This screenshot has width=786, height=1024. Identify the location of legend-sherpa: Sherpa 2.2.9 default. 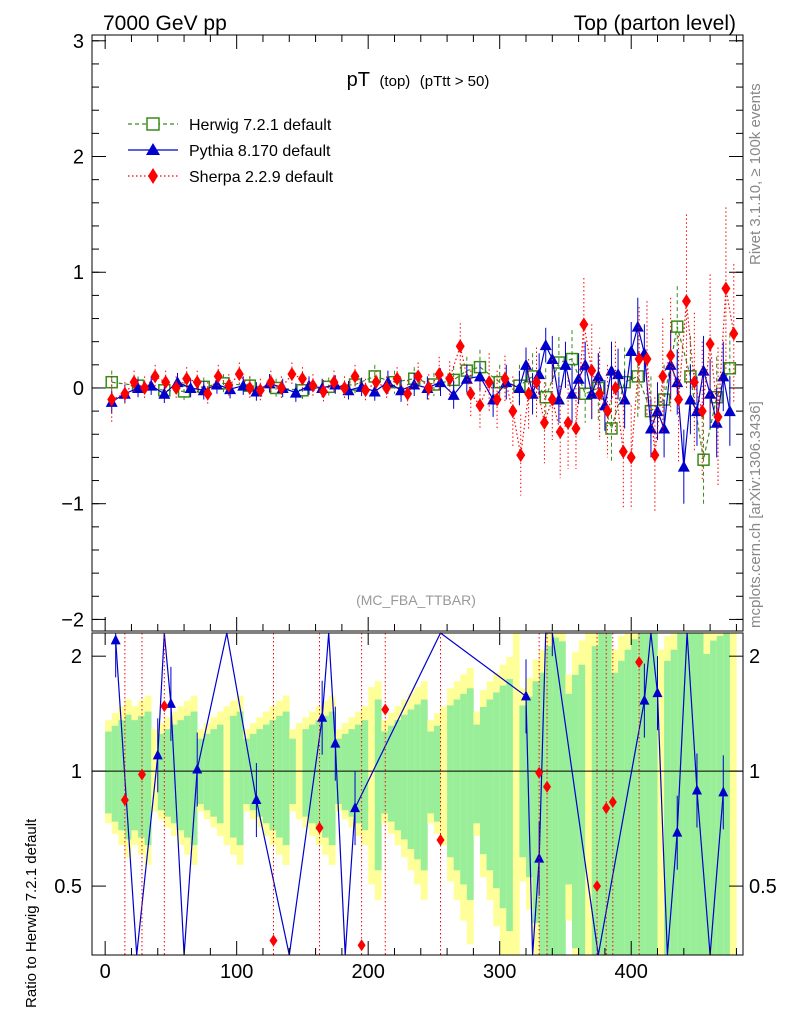
(231, 177).